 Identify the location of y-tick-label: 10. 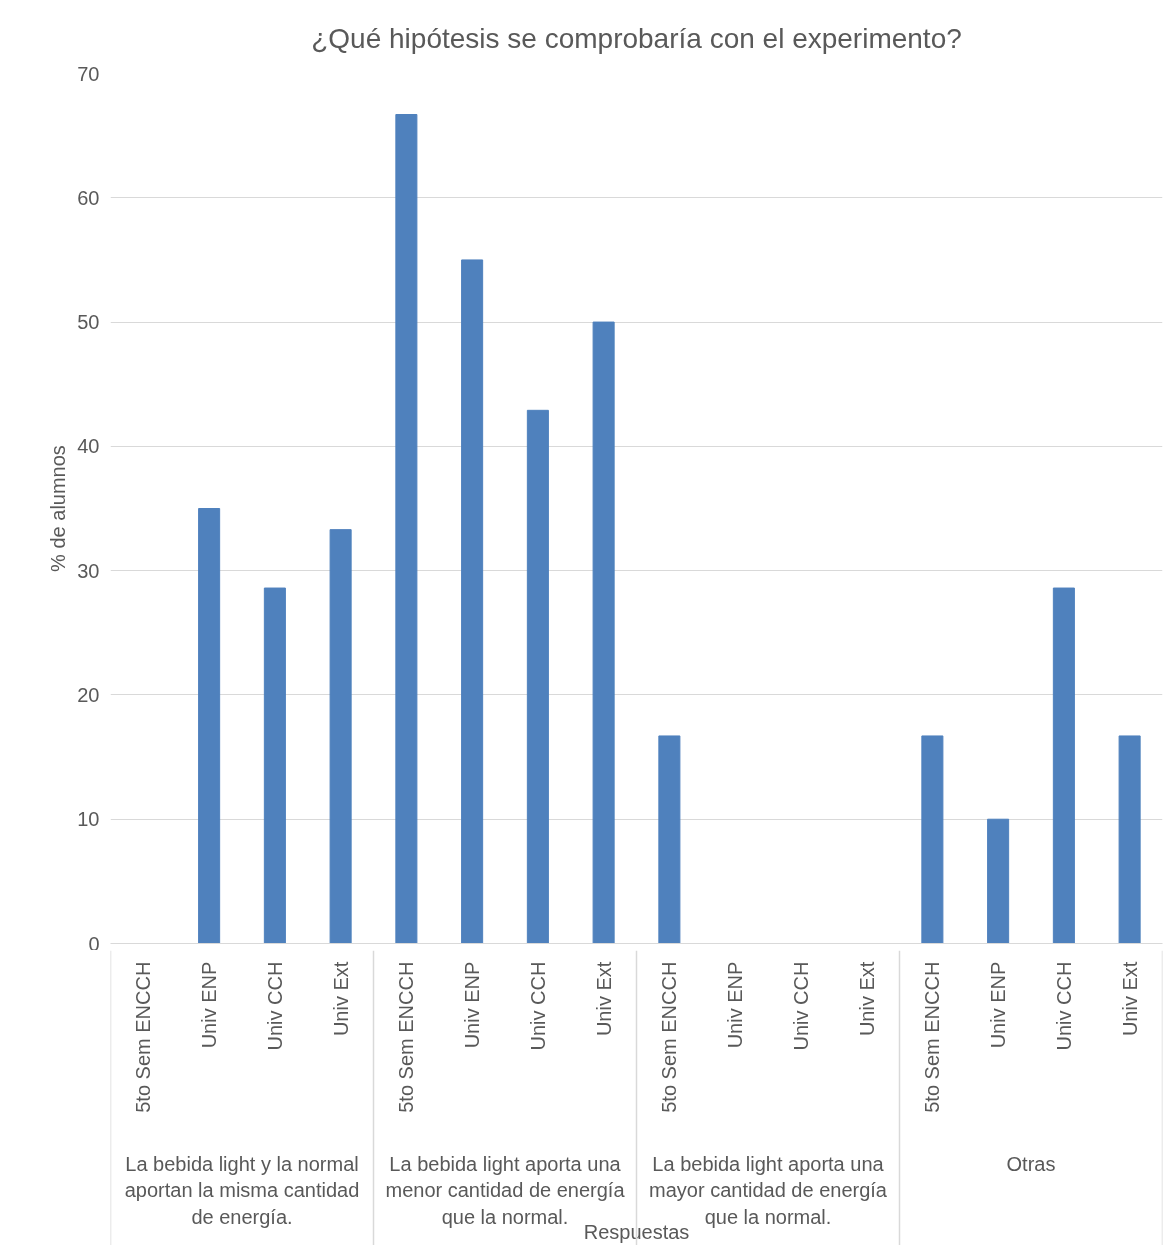
(88, 819).